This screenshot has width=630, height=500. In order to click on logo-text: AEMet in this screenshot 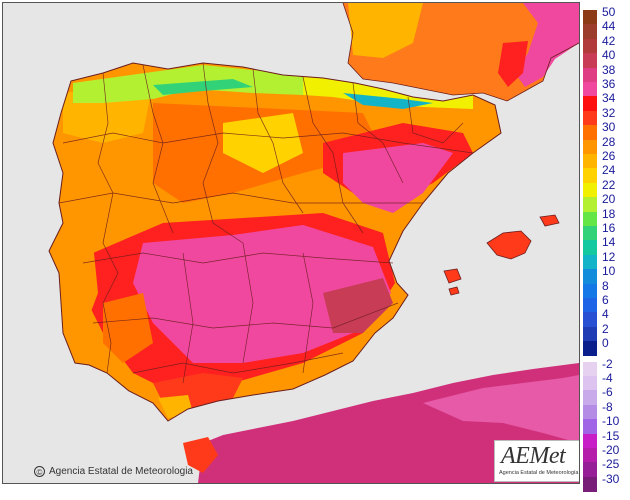, I will do `click(533, 456)`.